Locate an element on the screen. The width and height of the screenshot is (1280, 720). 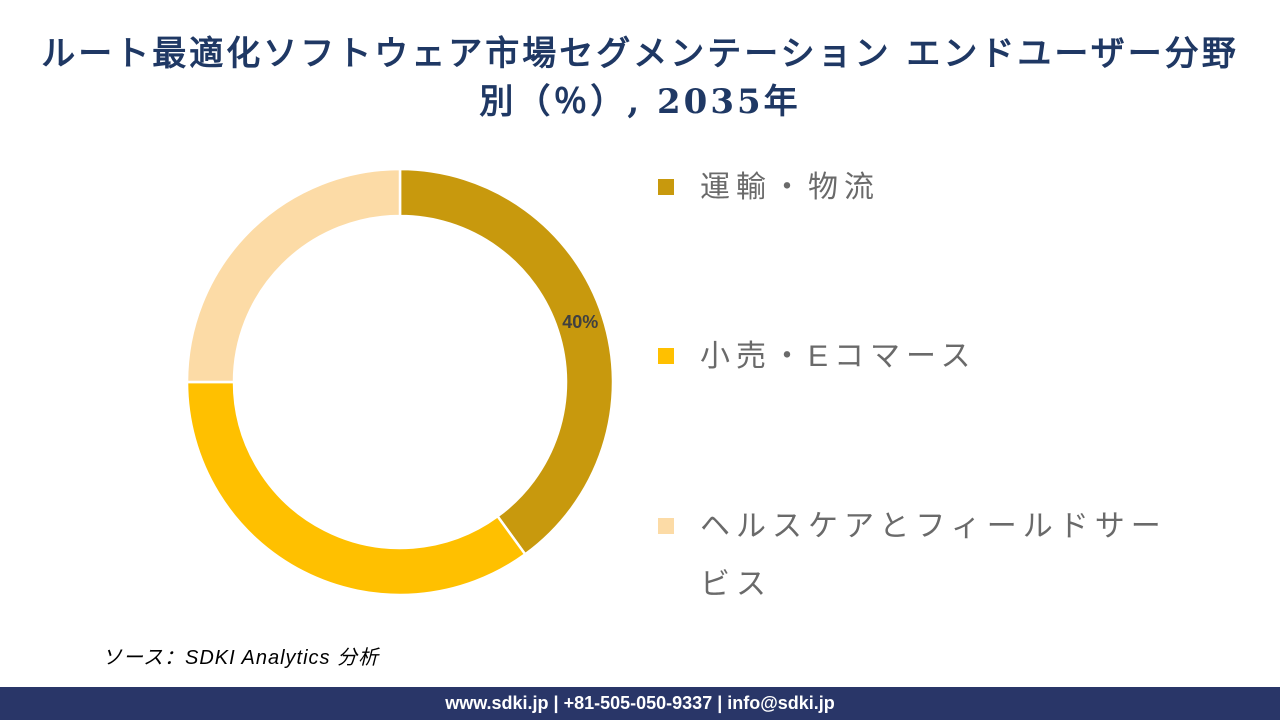
legend-label: 運輸・物流 is located at coordinates (790, 187).